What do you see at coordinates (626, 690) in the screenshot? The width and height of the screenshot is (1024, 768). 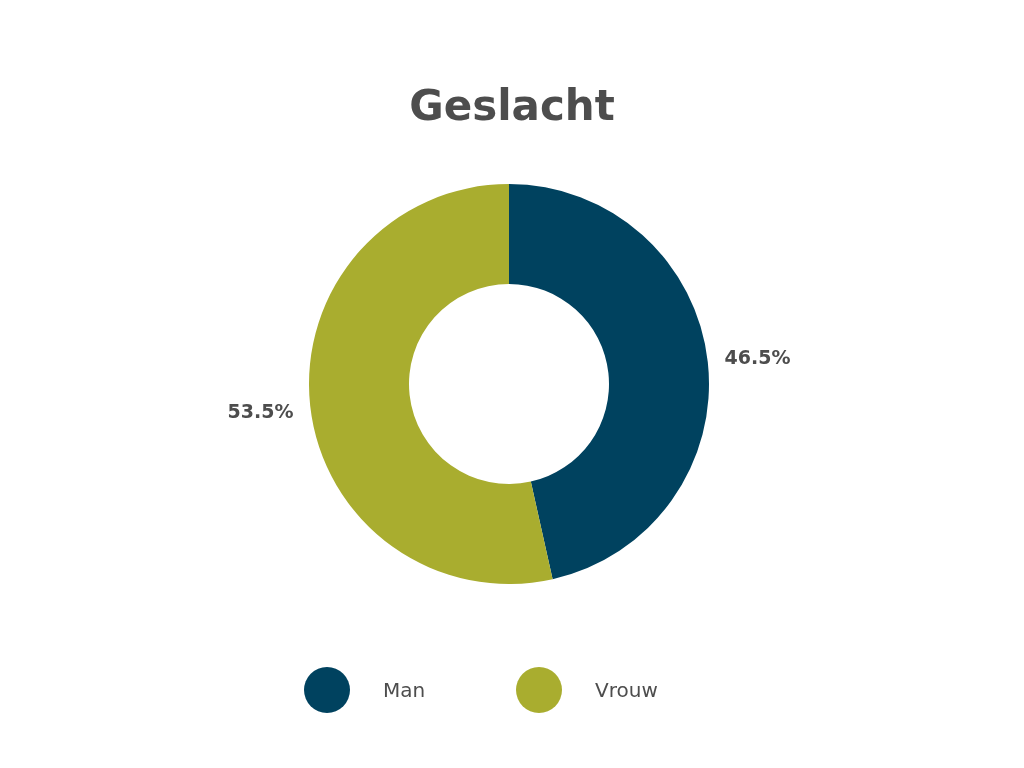 I see `legend-label: Vrouw` at bounding box center [626, 690].